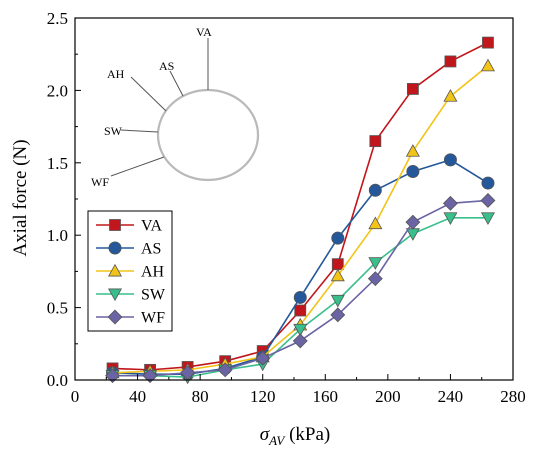 The image size is (550, 452). What do you see at coordinates (151, 226) in the screenshot?
I see `legend-label-va: VA` at bounding box center [151, 226].